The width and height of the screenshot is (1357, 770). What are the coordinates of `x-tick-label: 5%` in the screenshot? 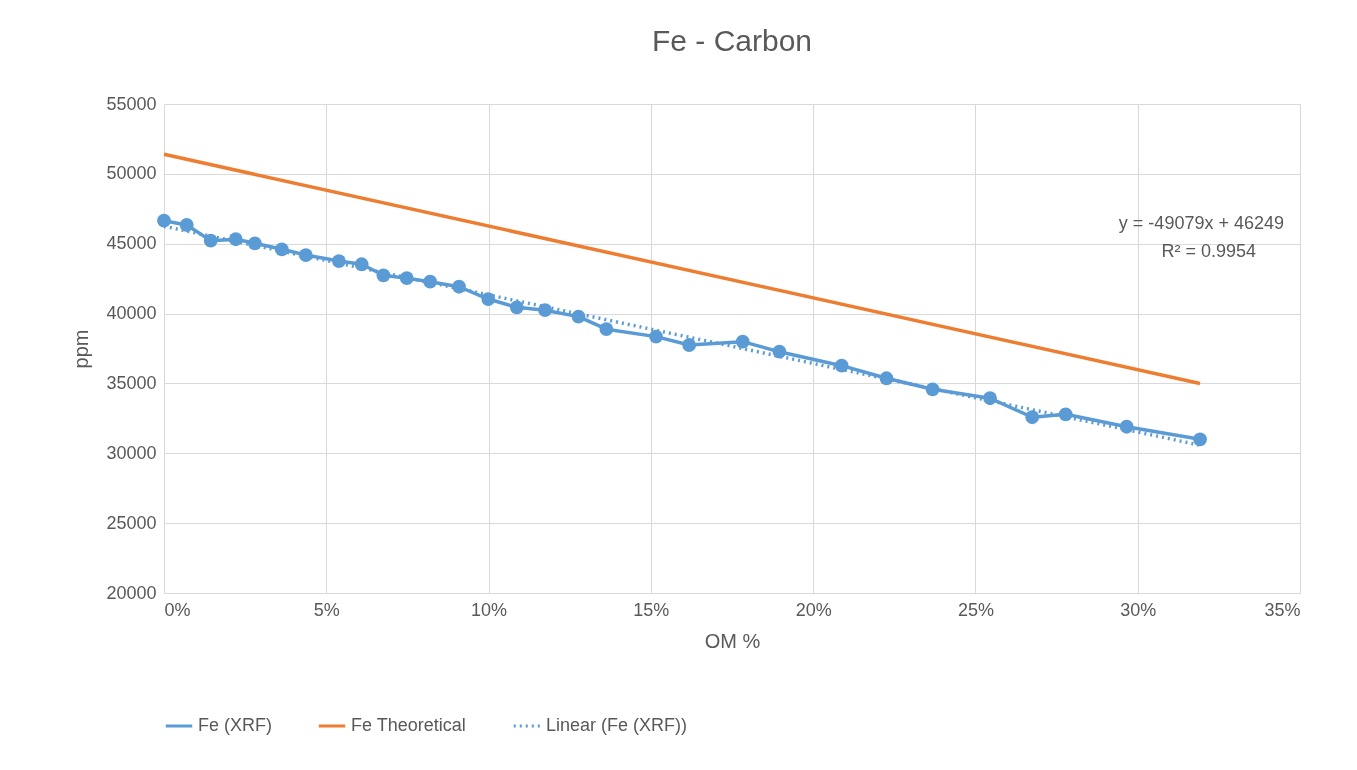 It's located at (326, 609).